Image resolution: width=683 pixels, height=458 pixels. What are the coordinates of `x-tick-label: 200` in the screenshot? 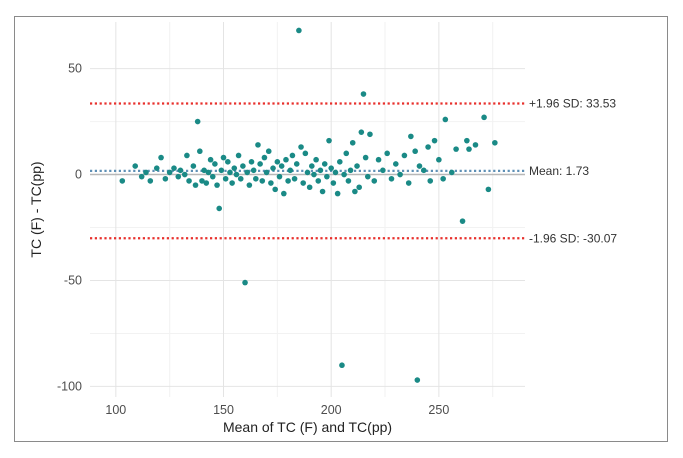 It's located at (331, 410).